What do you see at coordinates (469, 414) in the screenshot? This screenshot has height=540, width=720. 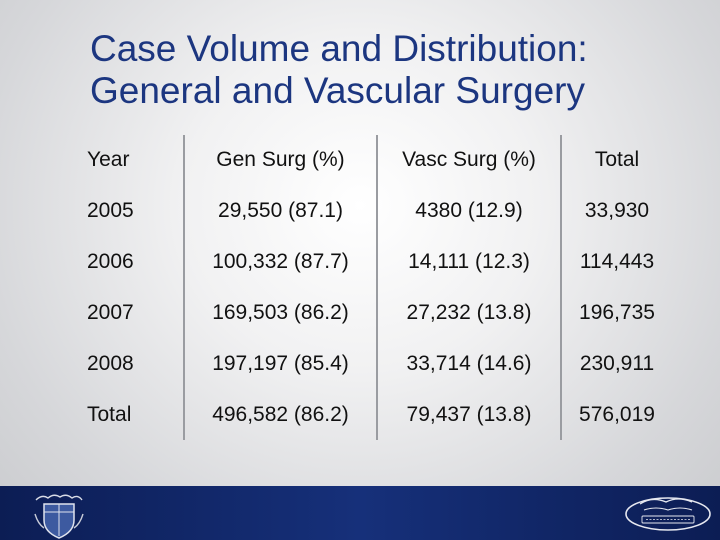 I see `cell-vasc-surg: 79,437 (13.8)` at bounding box center [469, 414].